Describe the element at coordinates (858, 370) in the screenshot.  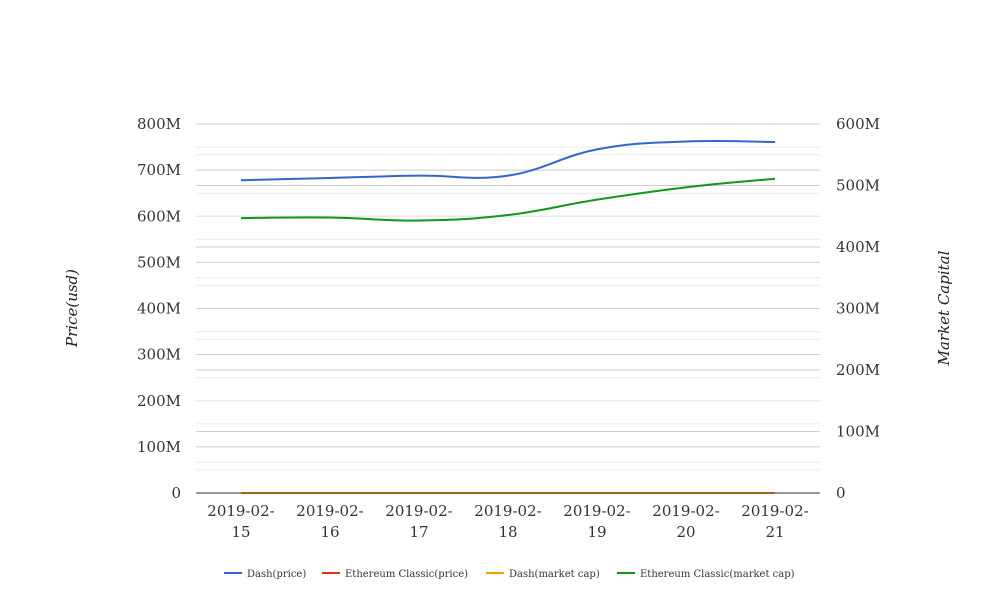
I see `right-y-tick-label: 200M` at that location.